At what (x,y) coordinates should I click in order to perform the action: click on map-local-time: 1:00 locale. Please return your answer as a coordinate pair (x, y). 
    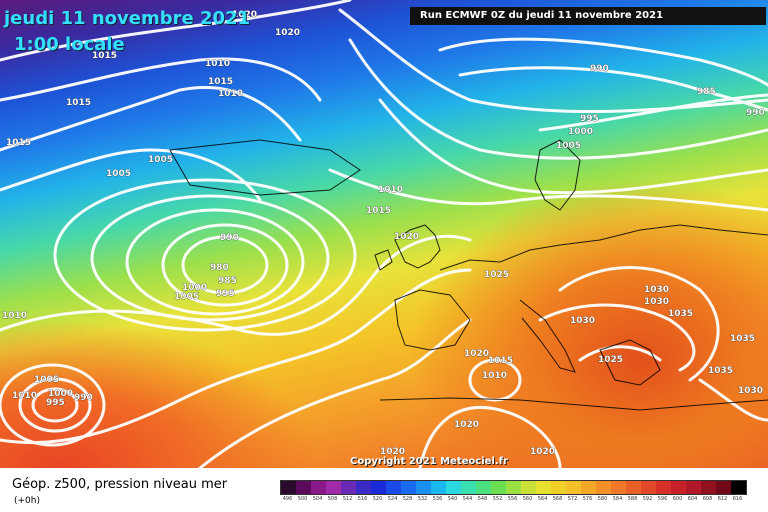
    Looking at the image, I should click on (69, 44).